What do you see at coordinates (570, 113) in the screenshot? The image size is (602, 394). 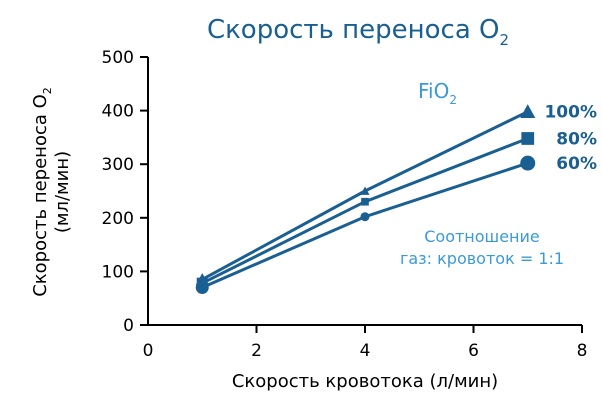 I see `legend-label: 100%` at bounding box center [570, 113].